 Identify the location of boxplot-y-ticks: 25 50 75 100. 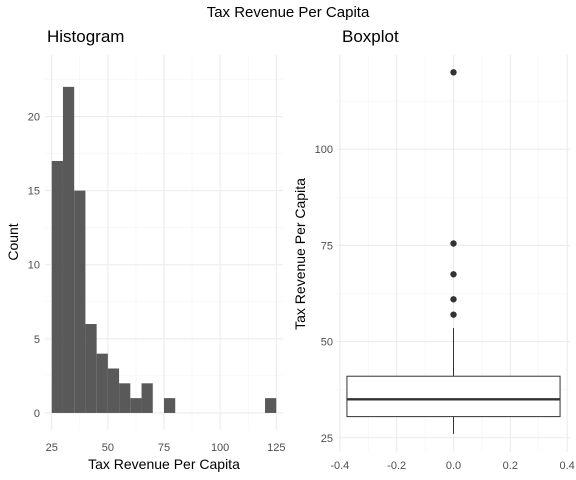
(324, 294).